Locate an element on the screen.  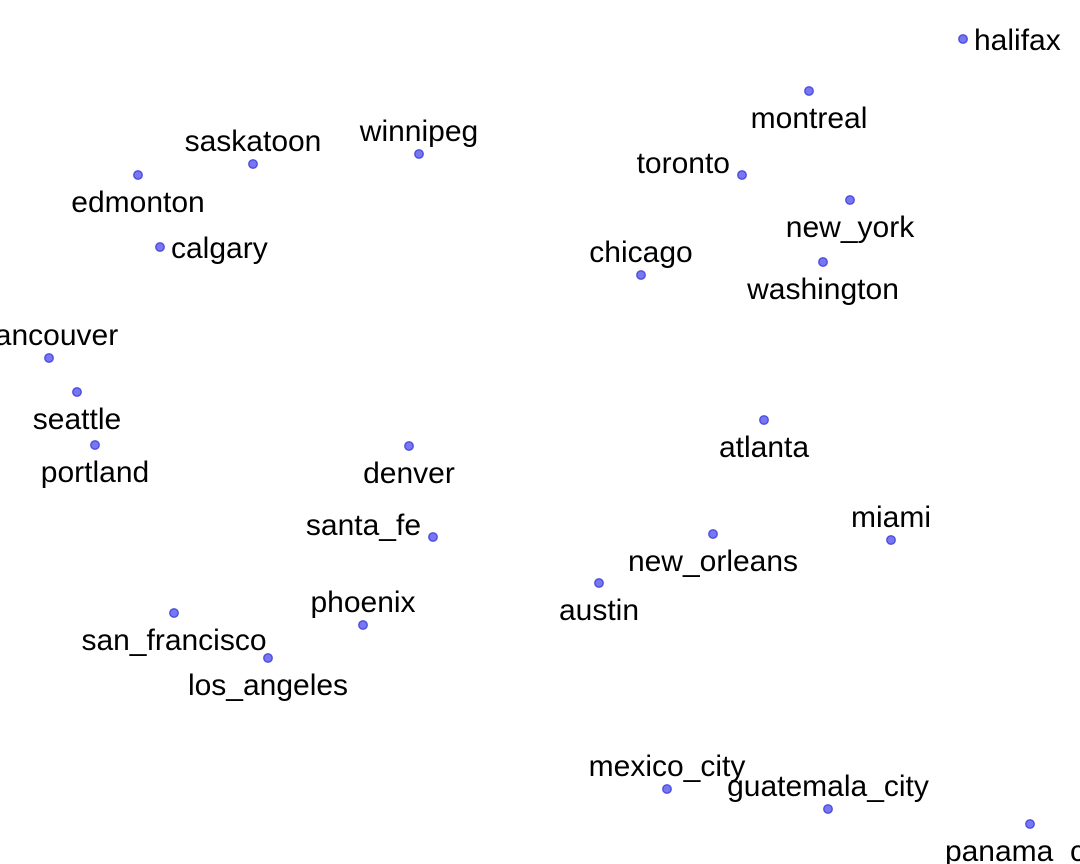
point-denver is located at coordinates (409, 446).